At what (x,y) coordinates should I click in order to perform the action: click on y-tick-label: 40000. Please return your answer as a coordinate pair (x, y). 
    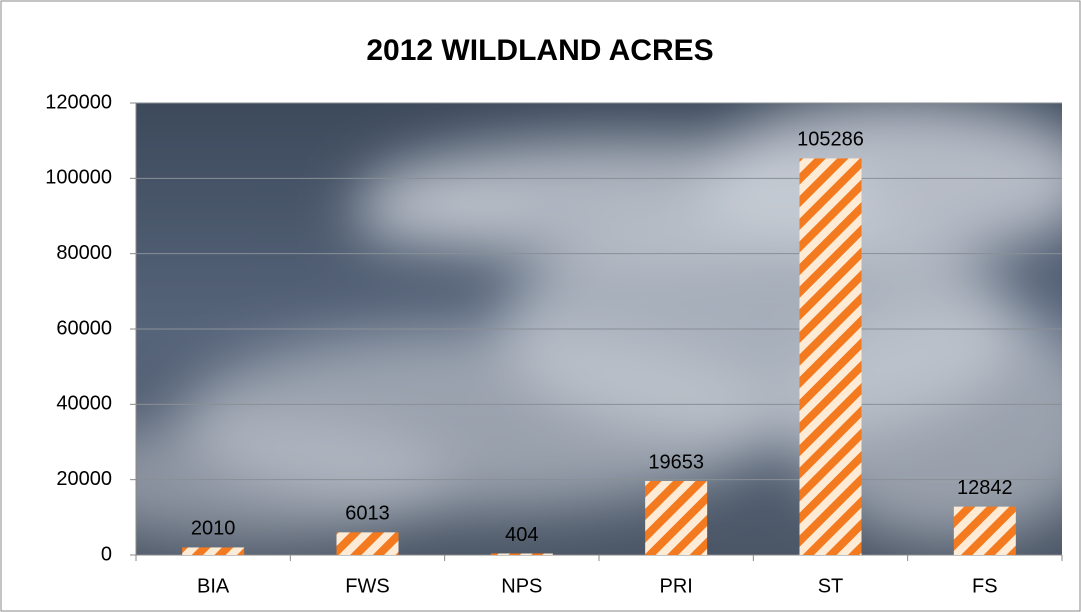
    Looking at the image, I should click on (84, 404).